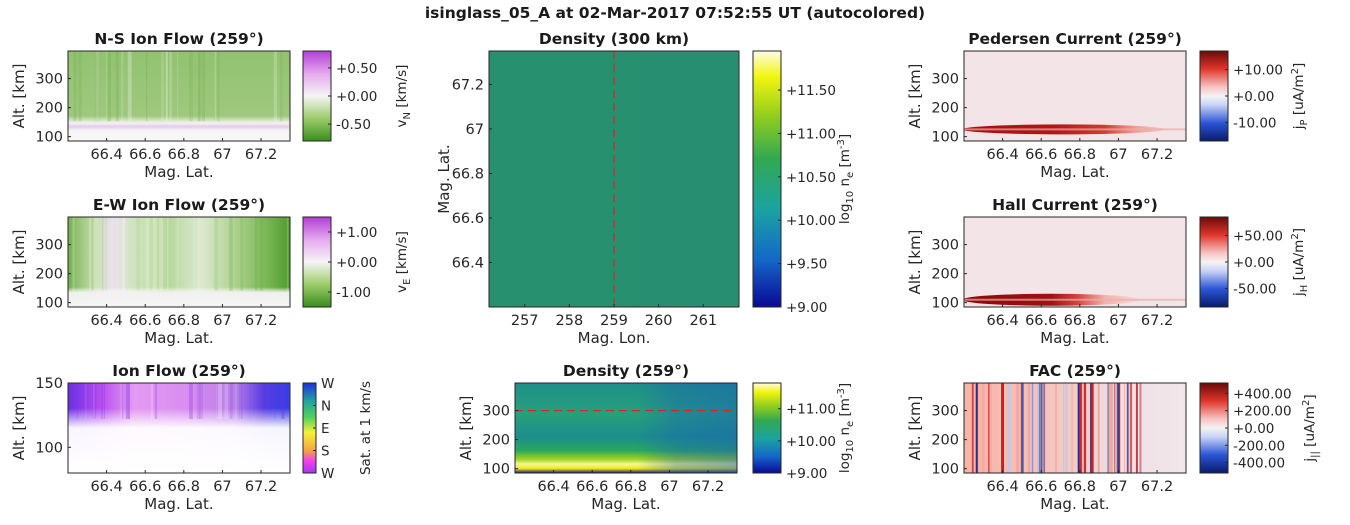 The image size is (1350, 525). I want to click on ns-ion-flow-xtick-label: 66.4, so click(106, 155).